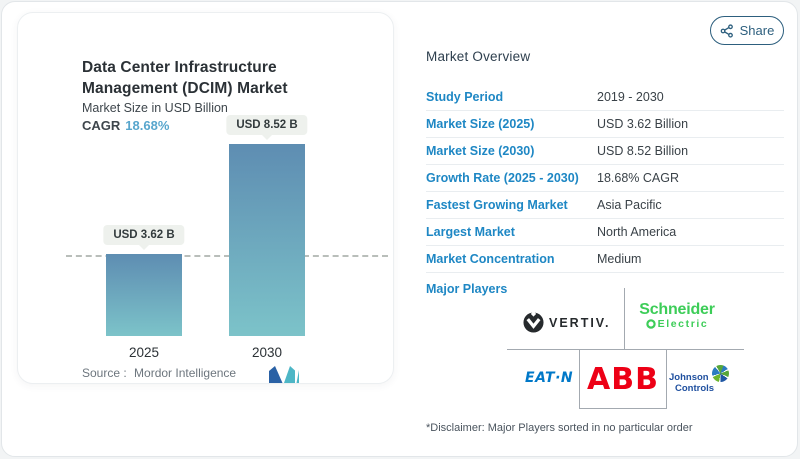 The width and height of the screenshot is (800, 459). What do you see at coordinates (155, 108) in the screenshot?
I see `chart-subtitle: Market Size in USD Billion` at bounding box center [155, 108].